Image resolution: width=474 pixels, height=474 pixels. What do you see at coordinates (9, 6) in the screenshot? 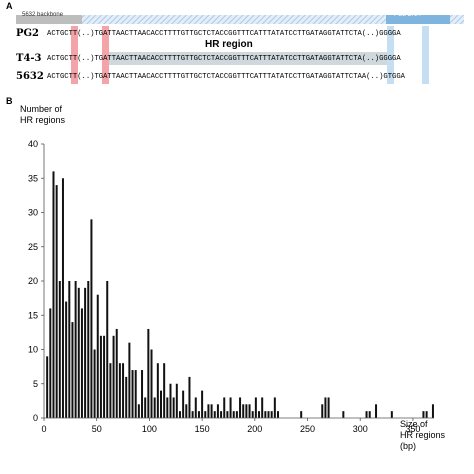
I see `panel-a-label: A` at bounding box center [9, 6].